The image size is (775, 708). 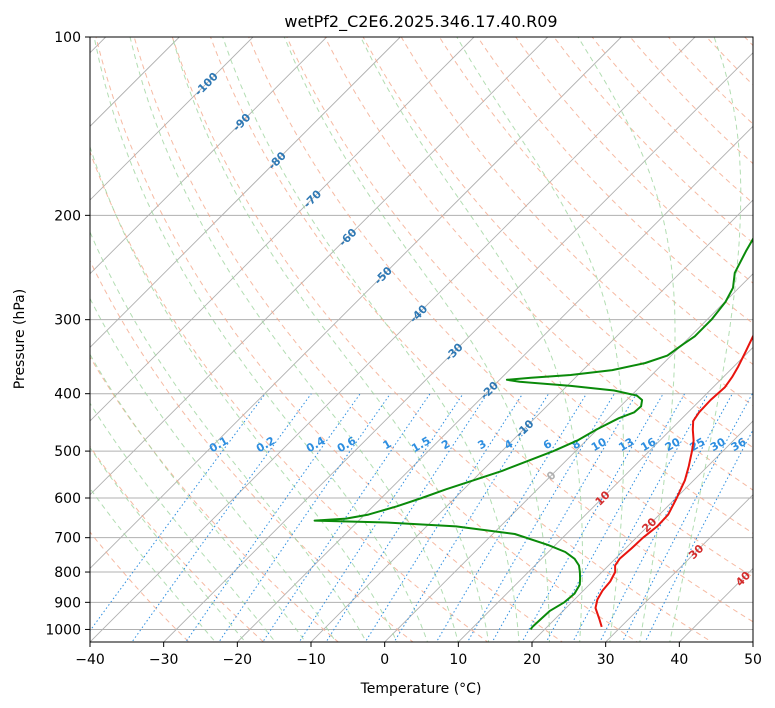 What do you see at coordinates (164, 660) in the screenshot?
I see `x-tick-label: −30` at bounding box center [164, 660].